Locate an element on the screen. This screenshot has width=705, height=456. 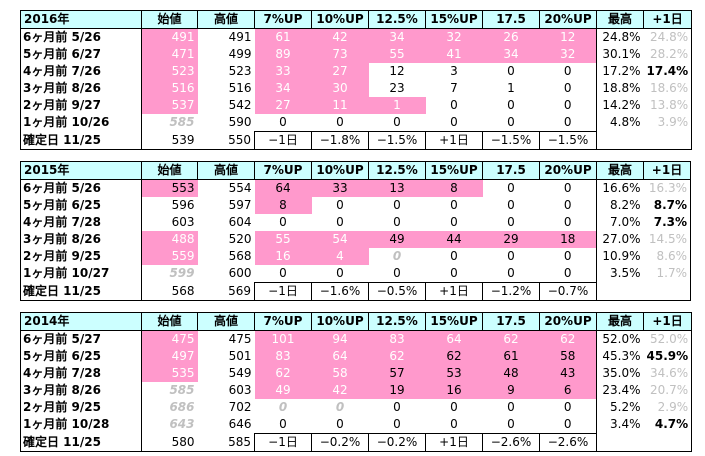
plus1-cell is located at coordinates (667, 291).